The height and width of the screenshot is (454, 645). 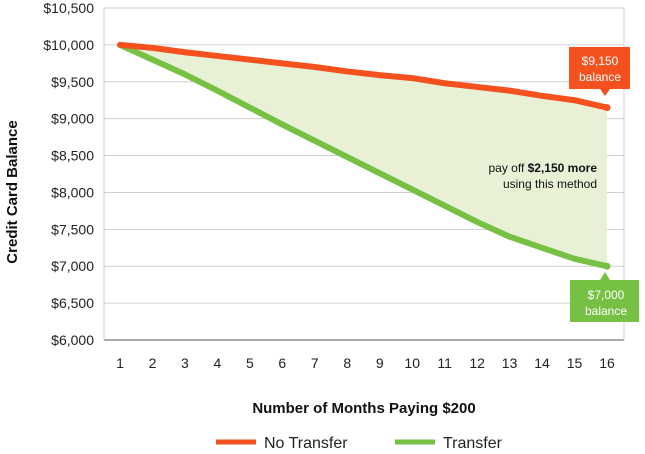 What do you see at coordinates (153, 363) in the screenshot?
I see `x-tick-label: 2` at bounding box center [153, 363].